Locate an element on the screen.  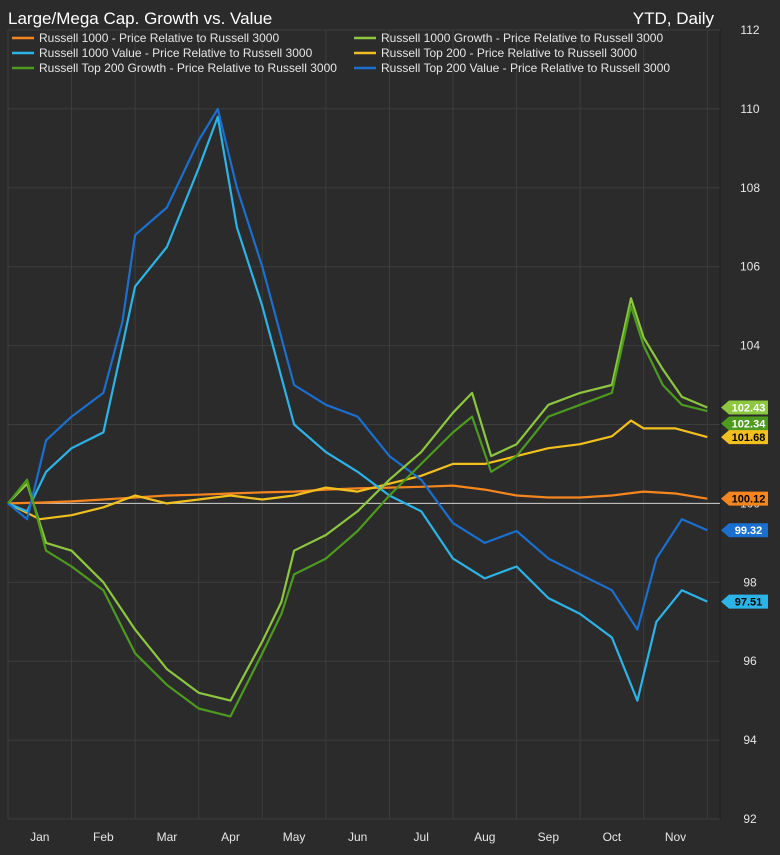
x-tick-label: Mar is located at coordinates (167, 837).